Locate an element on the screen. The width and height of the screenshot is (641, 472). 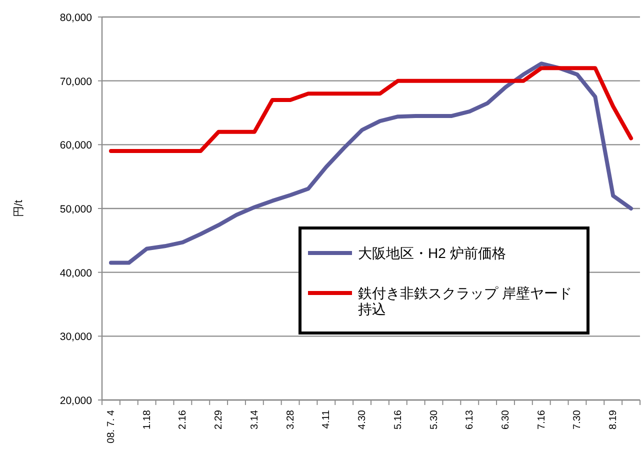
legend-label: 大阪地区・H2 炉前価格 is located at coordinates (432, 253).